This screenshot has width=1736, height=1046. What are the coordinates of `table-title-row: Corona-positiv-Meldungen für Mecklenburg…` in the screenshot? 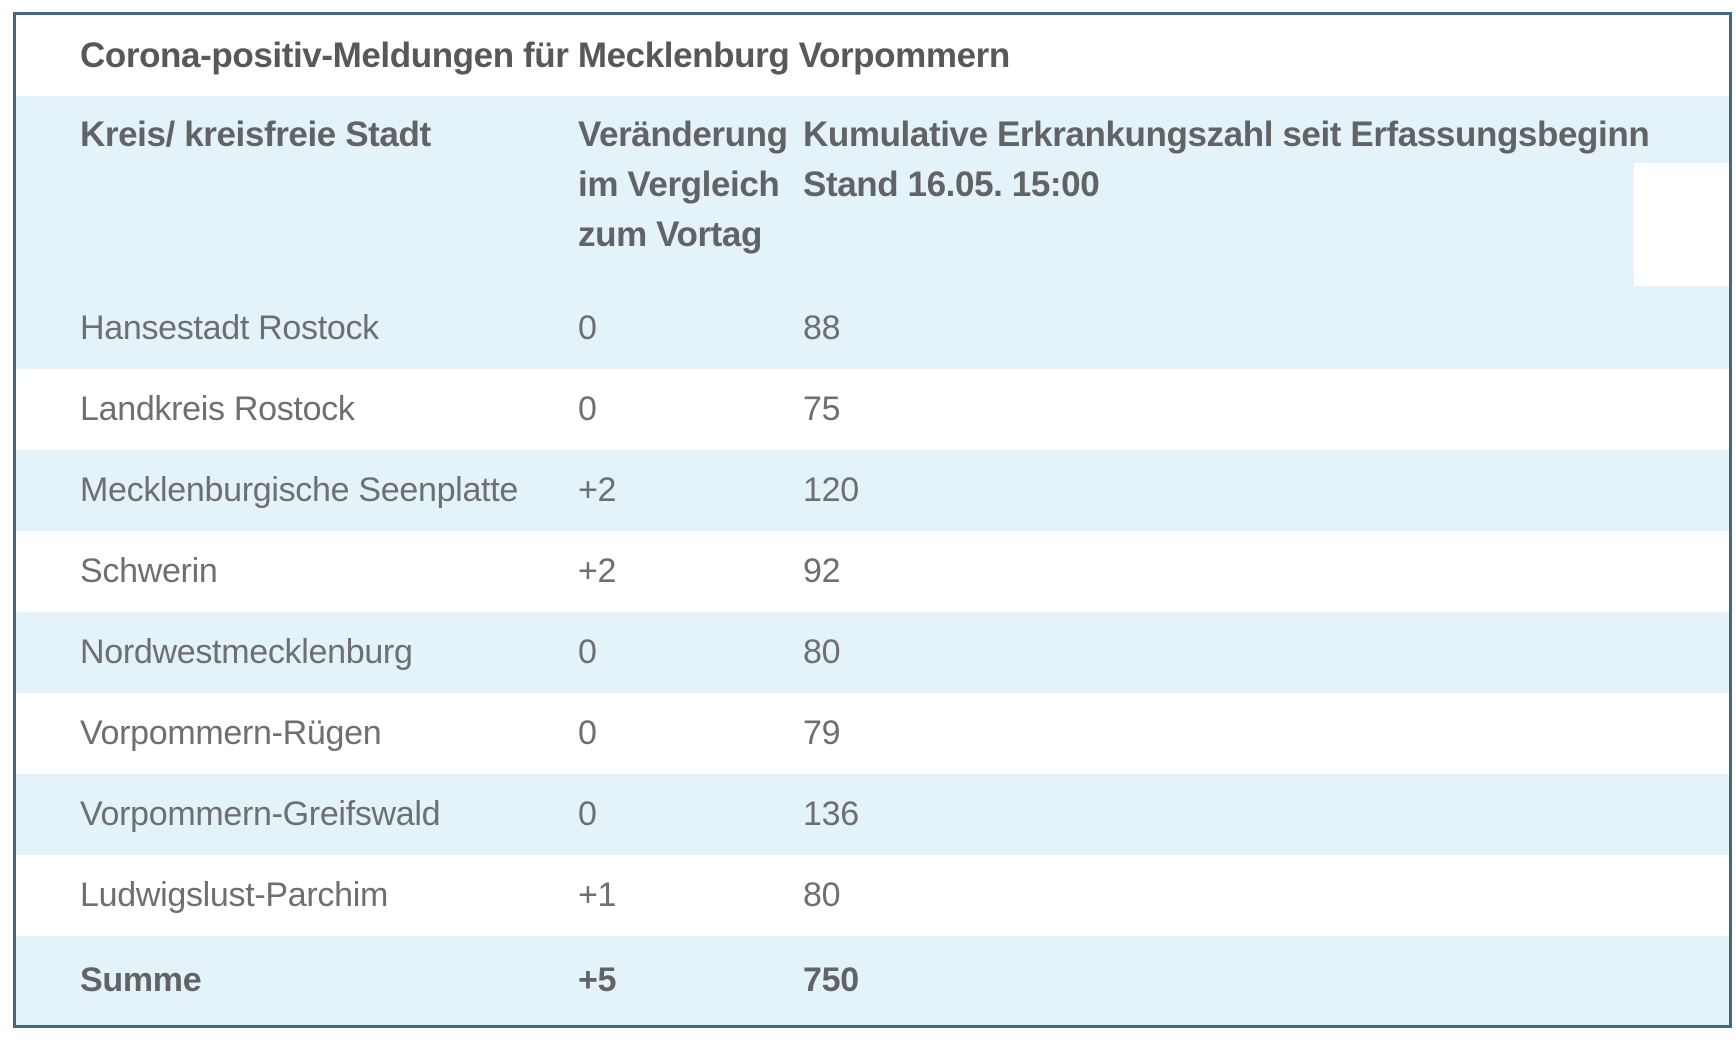 It's located at (872, 55).